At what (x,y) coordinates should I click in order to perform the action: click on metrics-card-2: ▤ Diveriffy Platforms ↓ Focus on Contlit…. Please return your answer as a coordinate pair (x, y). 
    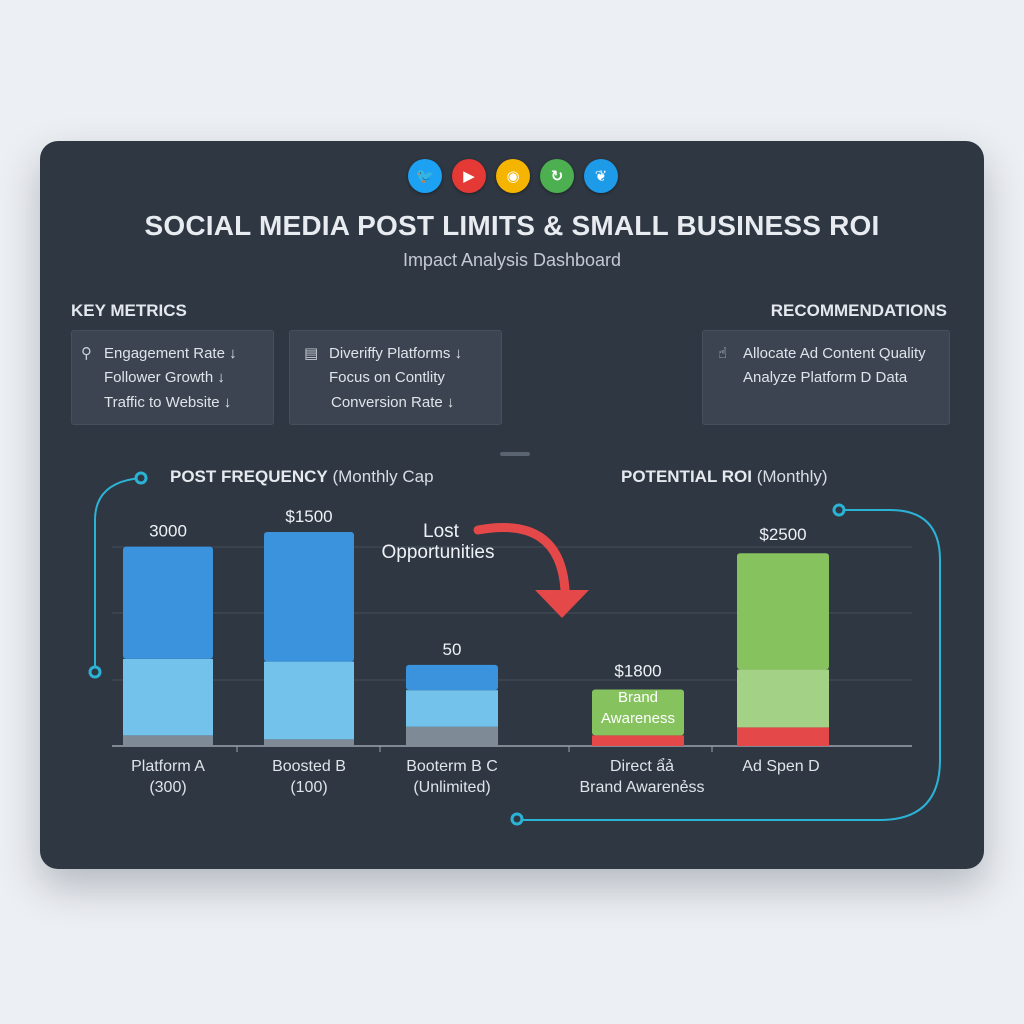
    Looking at the image, I should click on (395, 377).